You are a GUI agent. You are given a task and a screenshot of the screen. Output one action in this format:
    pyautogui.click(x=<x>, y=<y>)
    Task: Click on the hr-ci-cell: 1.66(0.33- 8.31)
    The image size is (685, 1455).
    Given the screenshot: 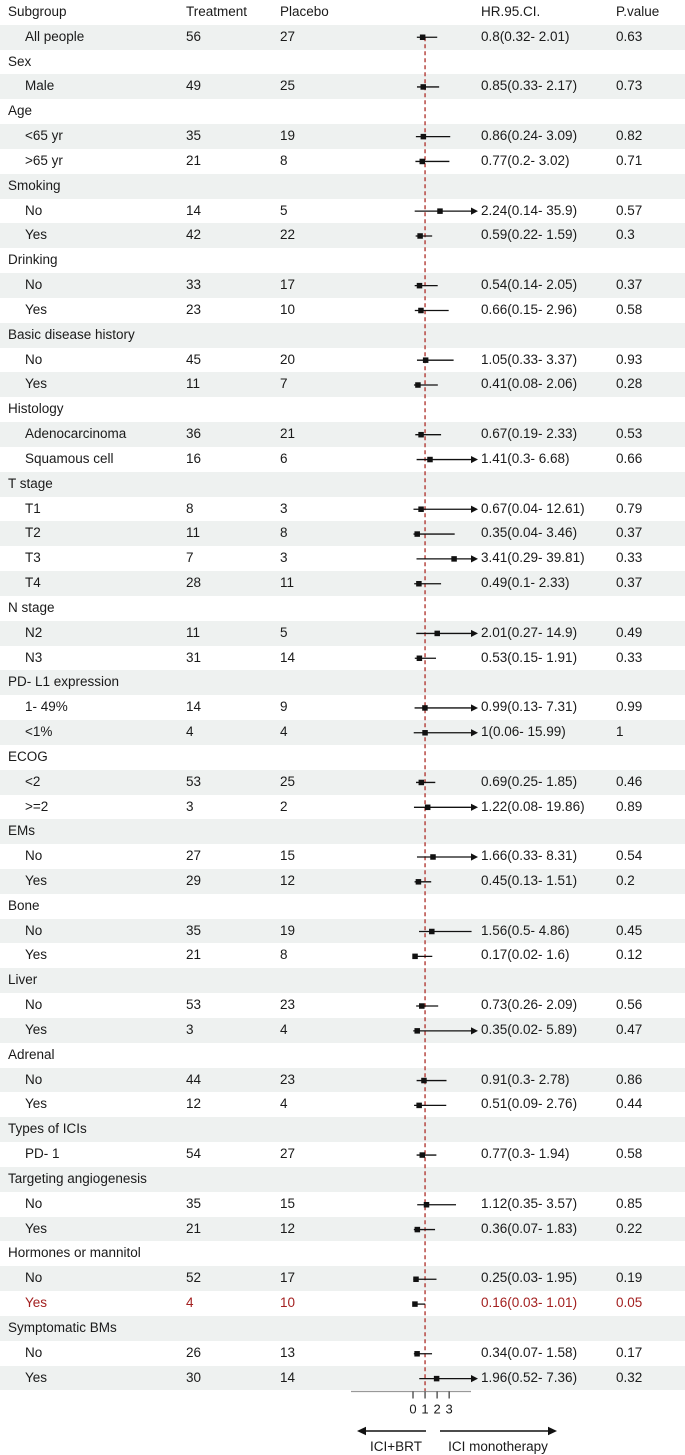 What is the action you would take?
    pyautogui.click(x=529, y=856)
    